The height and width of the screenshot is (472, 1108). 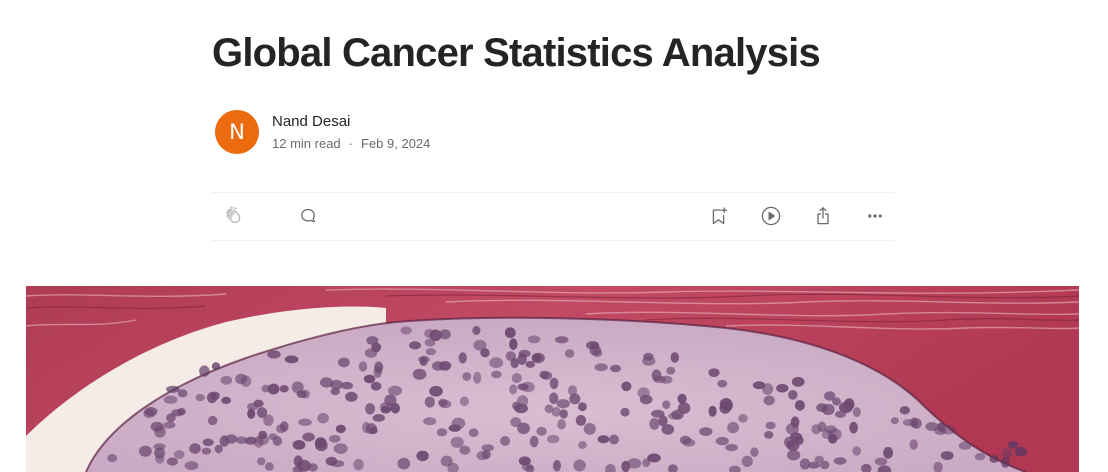 What do you see at coordinates (311, 121) in the screenshot?
I see `author-name-link: Nand Desai` at bounding box center [311, 121].